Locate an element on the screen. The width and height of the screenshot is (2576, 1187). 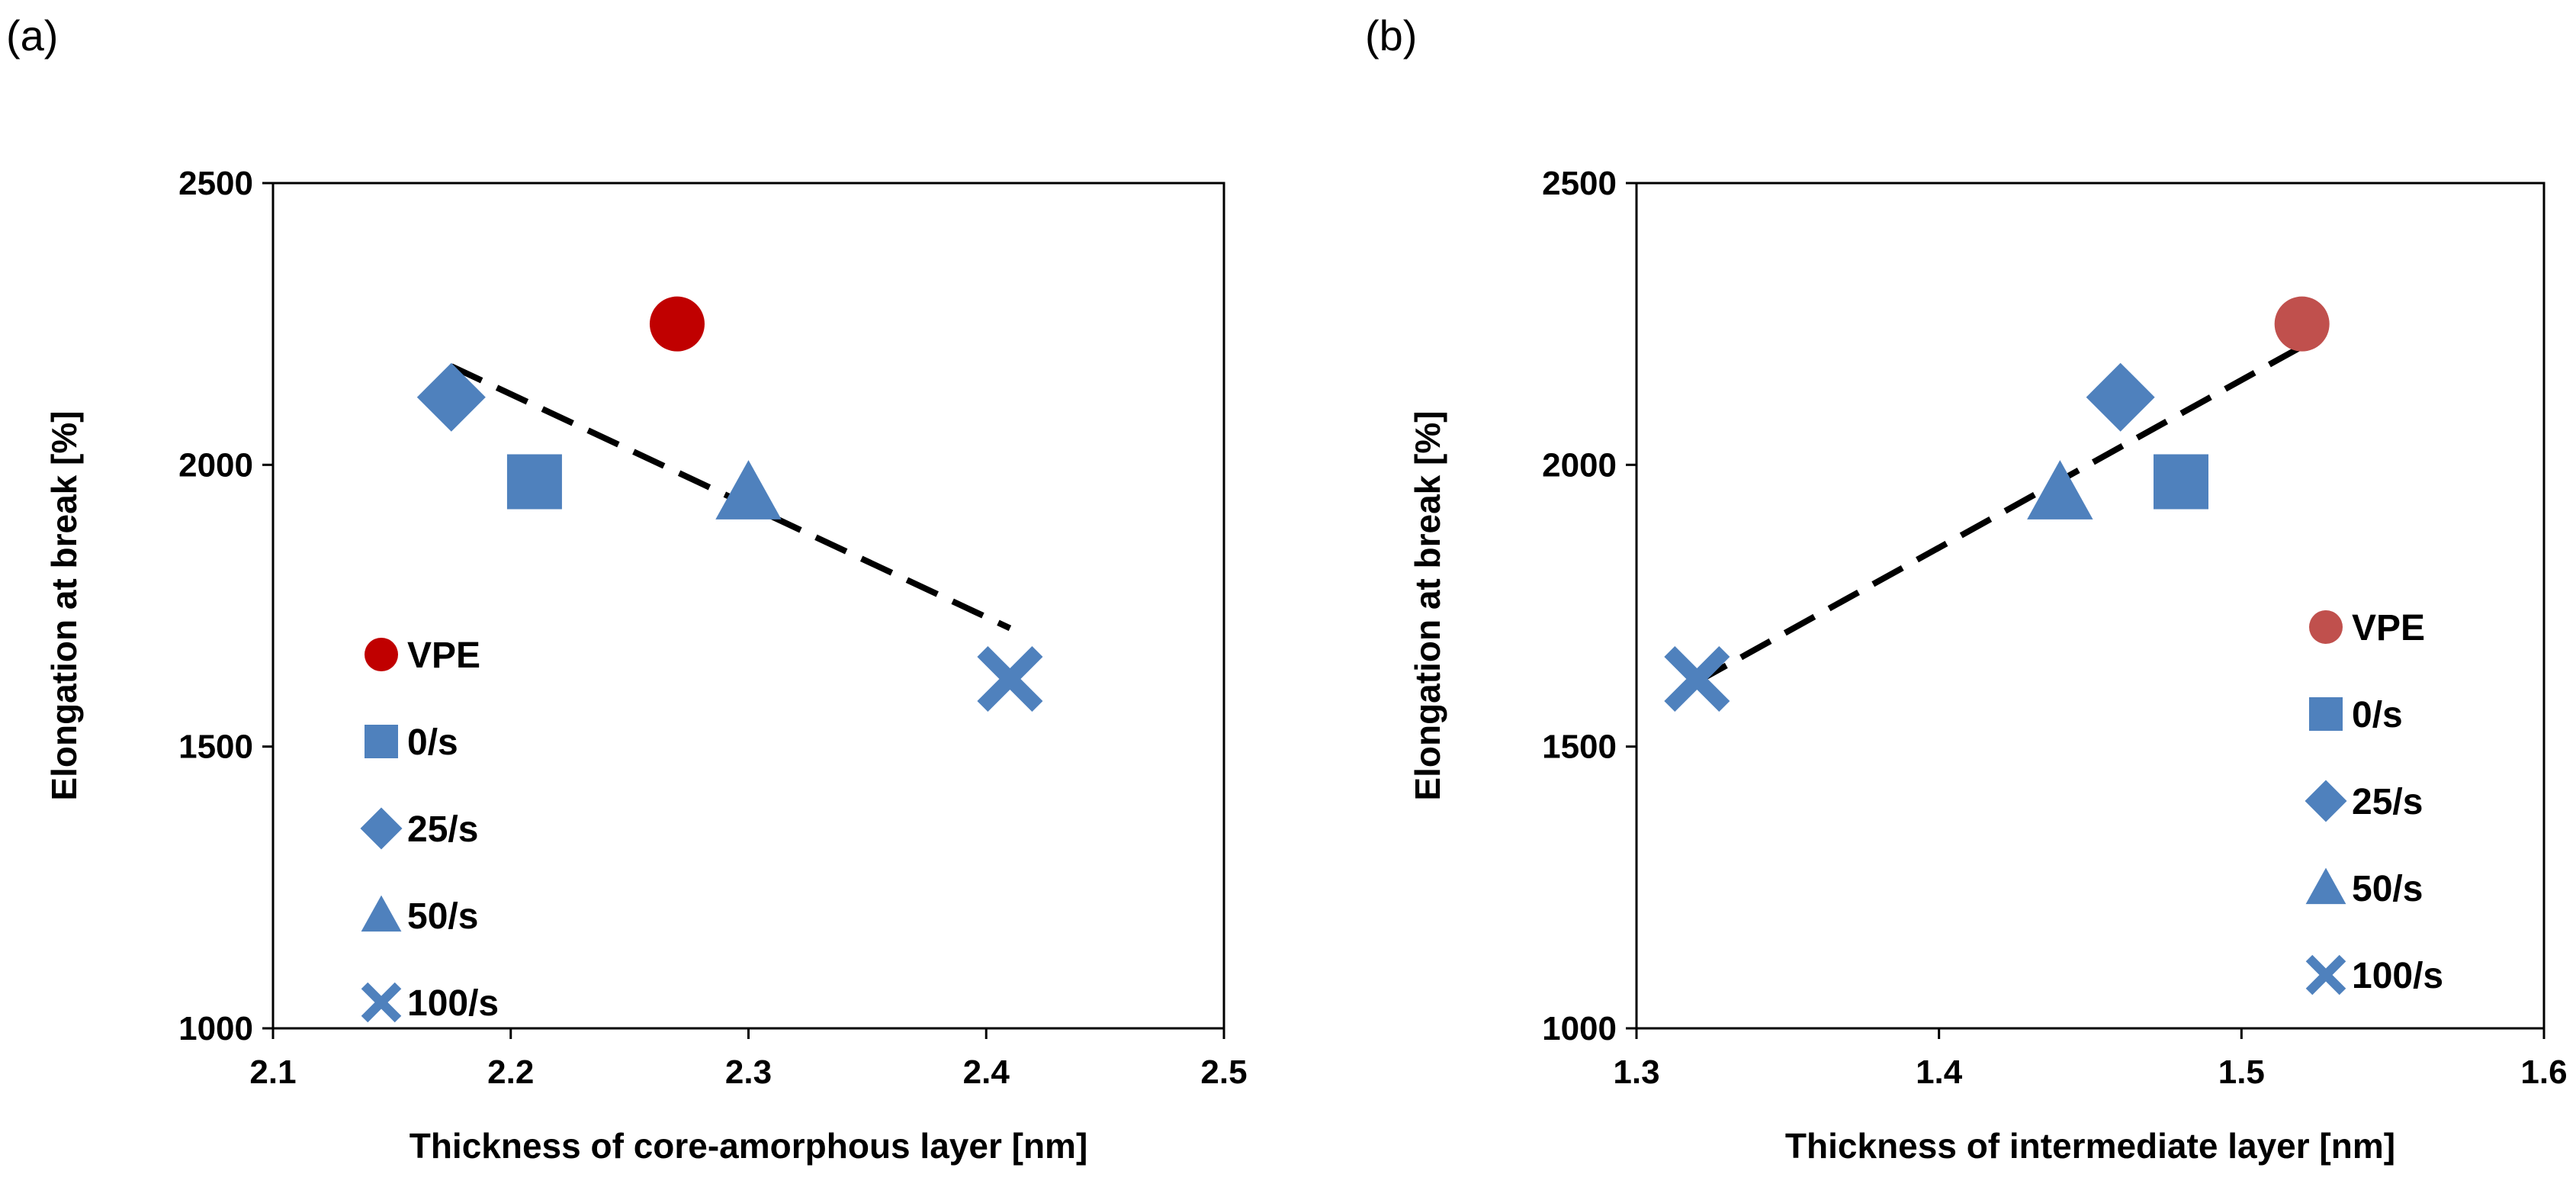
x-tick-label: 1.6 is located at coordinates (2543, 1072).